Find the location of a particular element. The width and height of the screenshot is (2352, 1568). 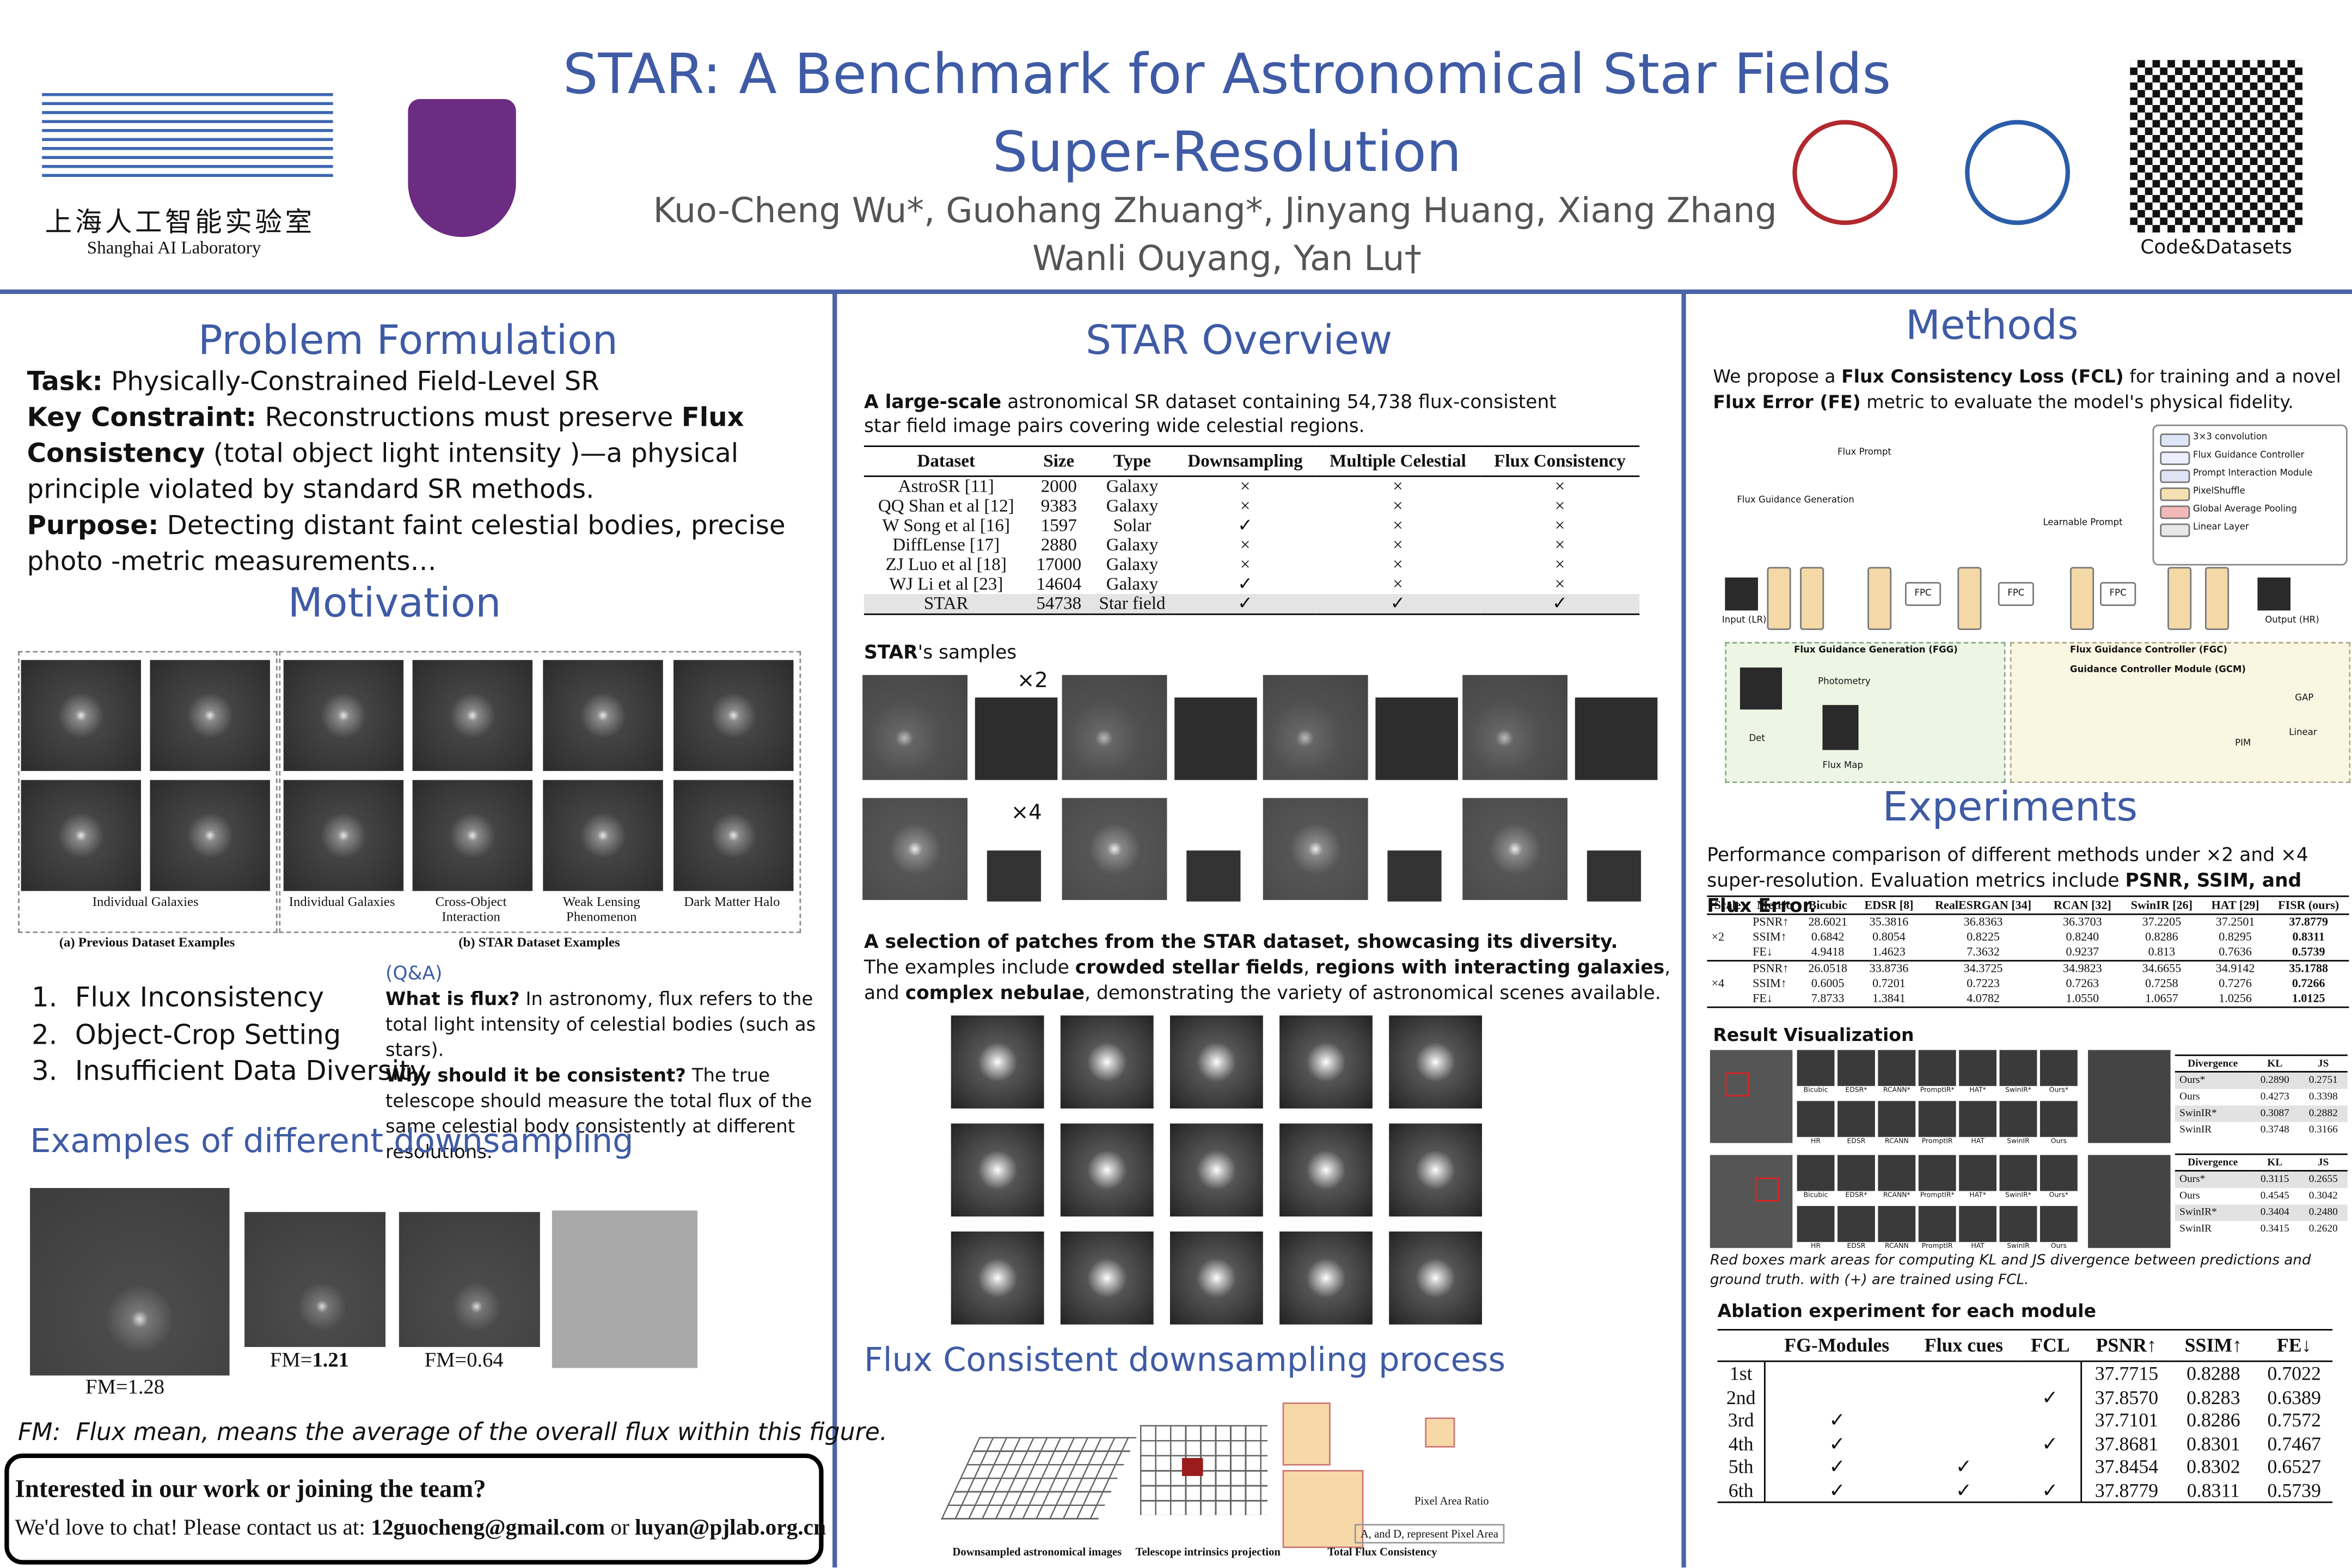

table-cell: QQ Shan et al [12] is located at coordinates (946, 505).